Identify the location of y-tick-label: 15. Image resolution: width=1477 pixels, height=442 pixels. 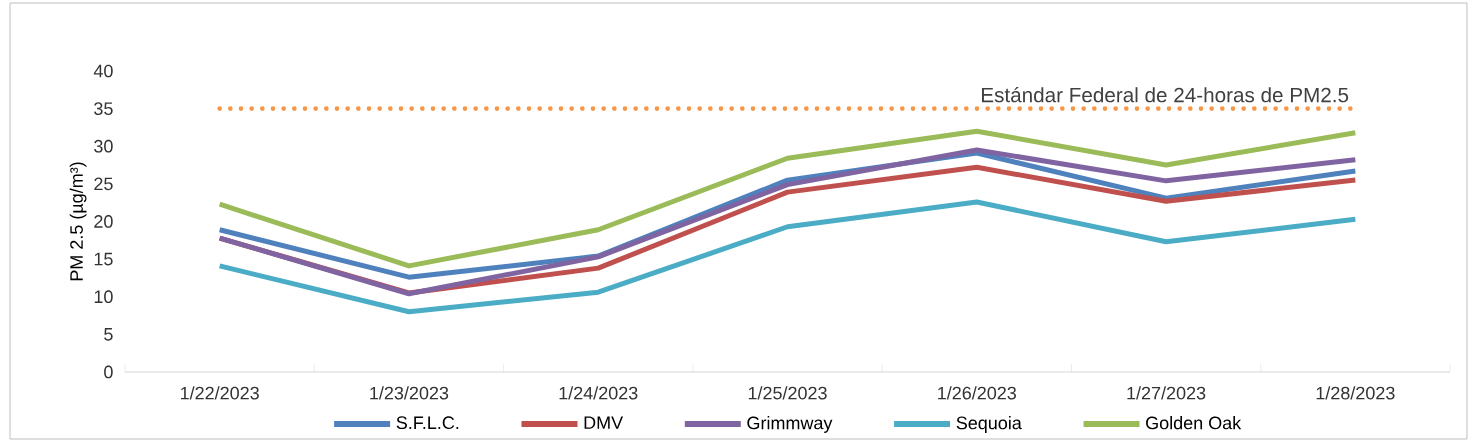
(103, 259).